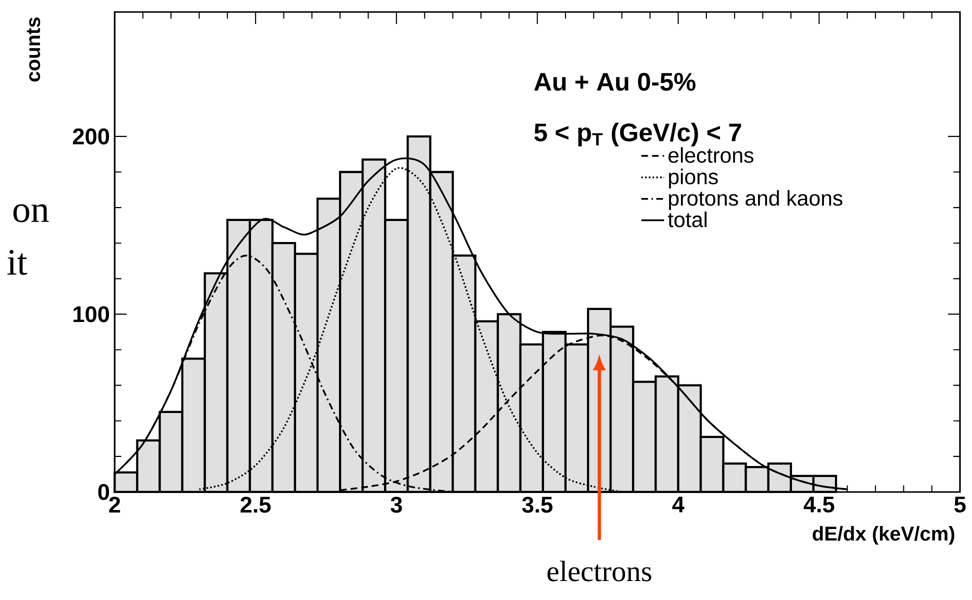 The width and height of the screenshot is (972, 600). Describe the element at coordinates (687, 220) in the screenshot. I see `legend-label: total` at that location.